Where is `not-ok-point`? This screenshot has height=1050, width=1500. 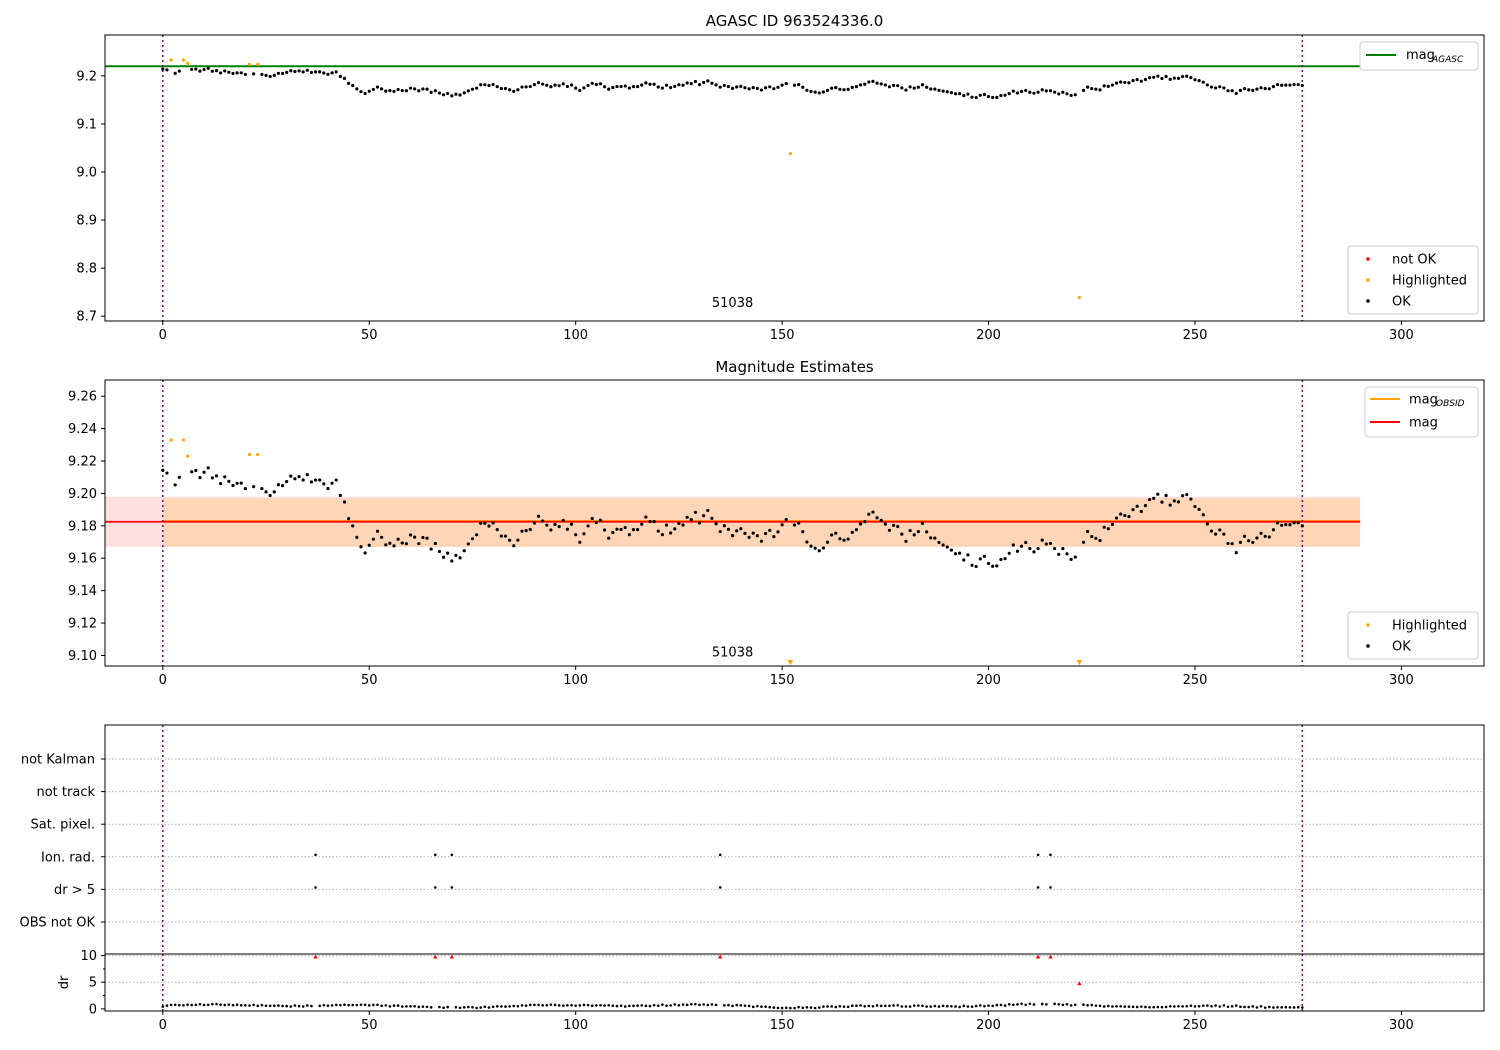
not-ok-point is located at coordinates (1038, 956).